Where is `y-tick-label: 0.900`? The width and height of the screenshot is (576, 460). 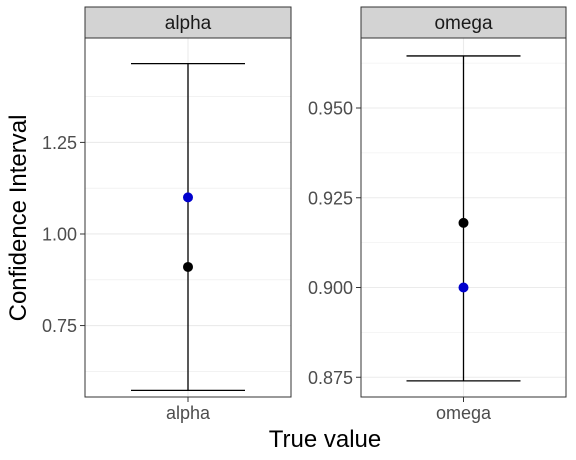
y-tick-label: 0.900 is located at coordinates (330, 288).